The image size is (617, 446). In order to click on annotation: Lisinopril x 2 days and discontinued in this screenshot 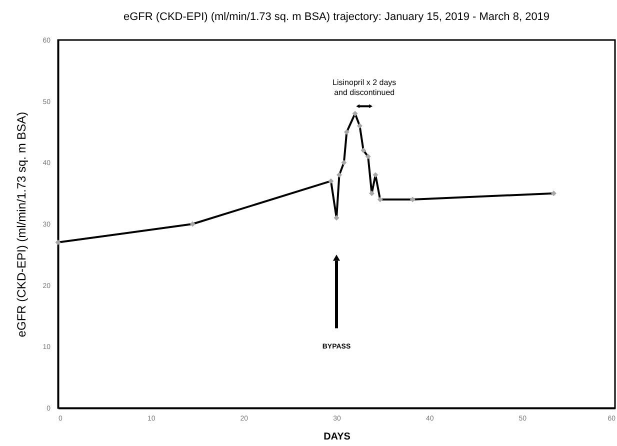, I will do `click(364, 87)`.